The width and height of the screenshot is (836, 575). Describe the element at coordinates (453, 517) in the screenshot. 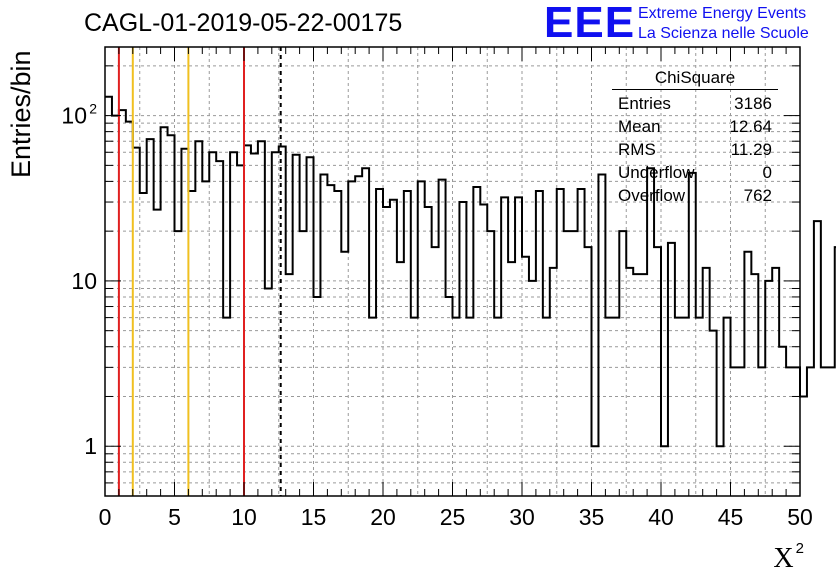

I see `x-tick-label: 25` at that location.